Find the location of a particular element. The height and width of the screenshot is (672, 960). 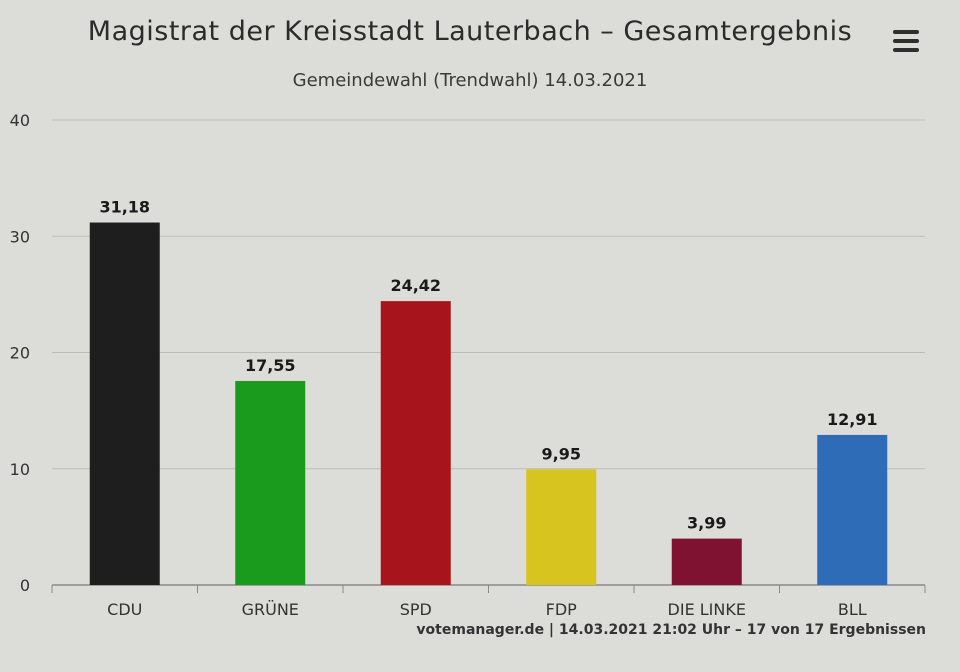

bar-bll is located at coordinates (852, 509).